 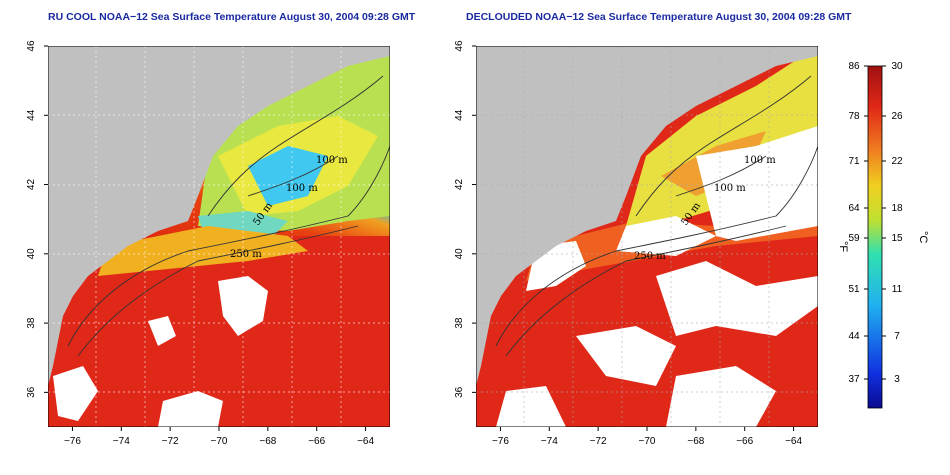 What do you see at coordinates (875, 237) in the screenshot?
I see `colorbar-gradient` at bounding box center [875, 237].